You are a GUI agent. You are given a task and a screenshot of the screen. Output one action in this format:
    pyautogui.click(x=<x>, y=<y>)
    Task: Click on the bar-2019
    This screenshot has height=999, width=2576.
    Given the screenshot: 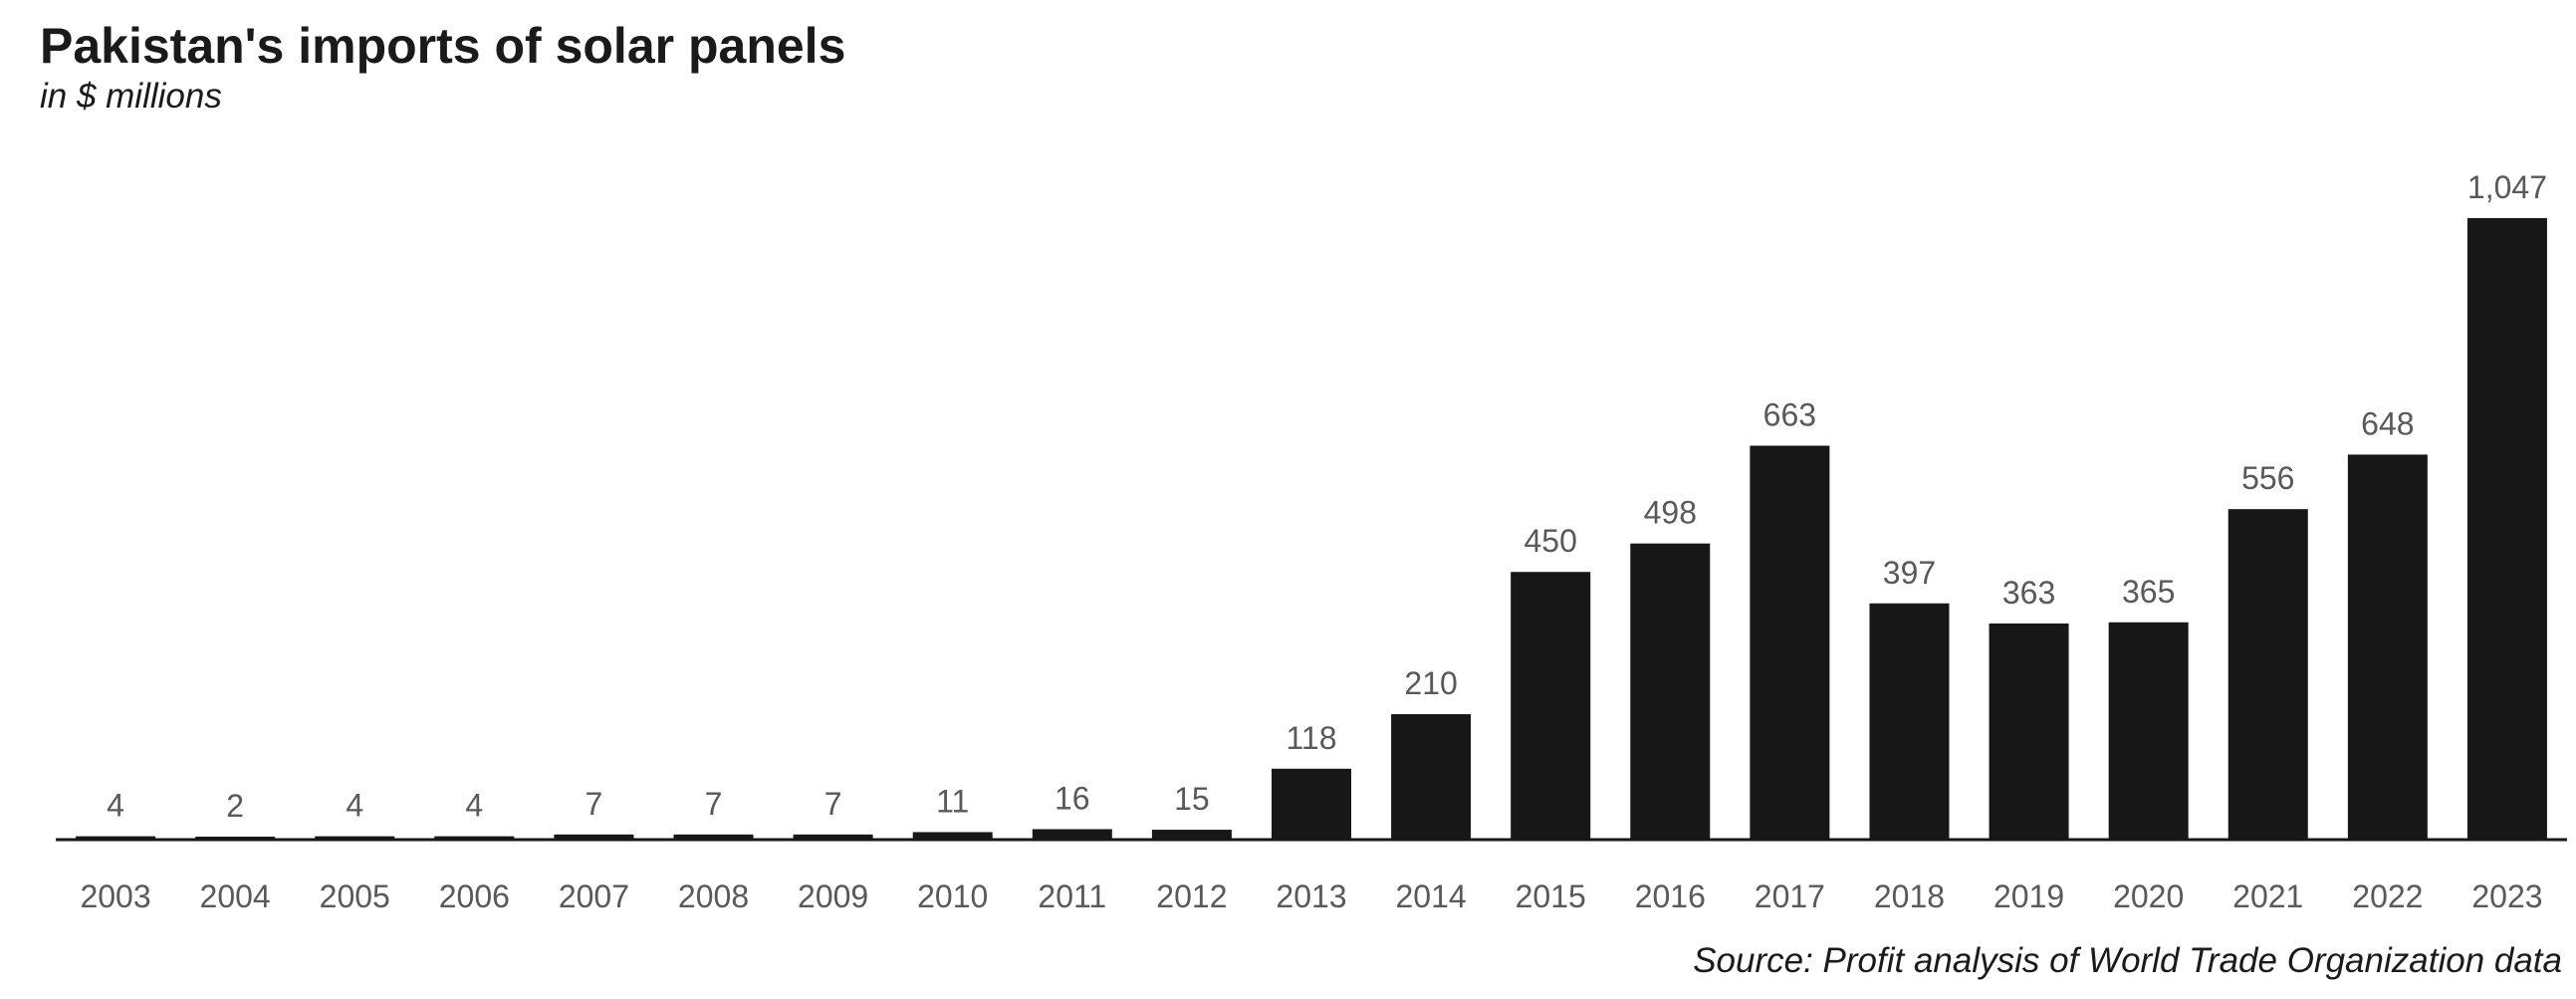 What is the action you would take?
    pyautogui.click(x=2029, y=731)
    